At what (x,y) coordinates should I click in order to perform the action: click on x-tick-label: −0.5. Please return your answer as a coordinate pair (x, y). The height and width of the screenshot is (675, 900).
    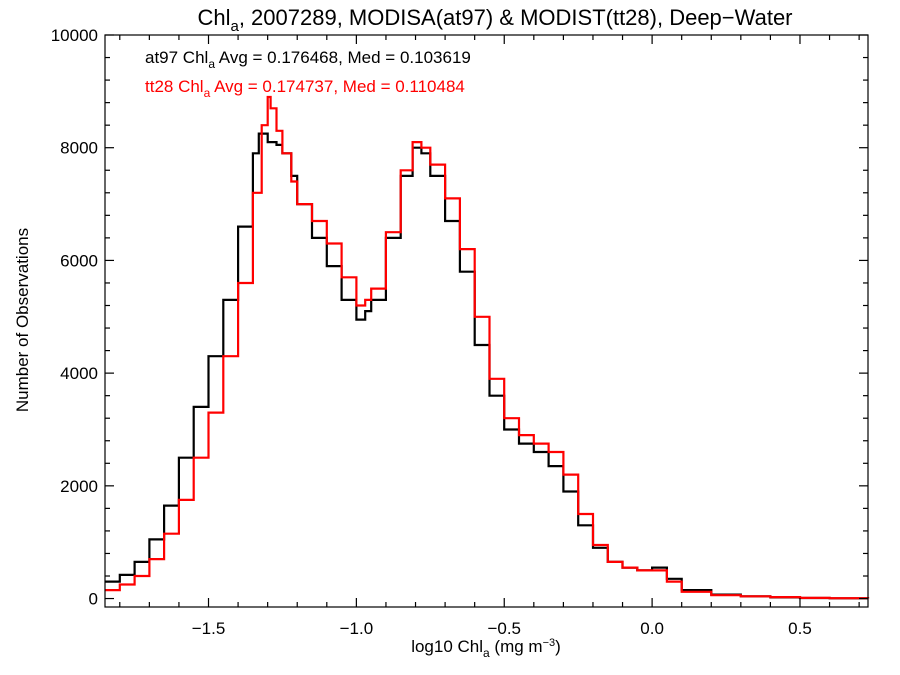
    Looking at the image, I should click on (504, 628).